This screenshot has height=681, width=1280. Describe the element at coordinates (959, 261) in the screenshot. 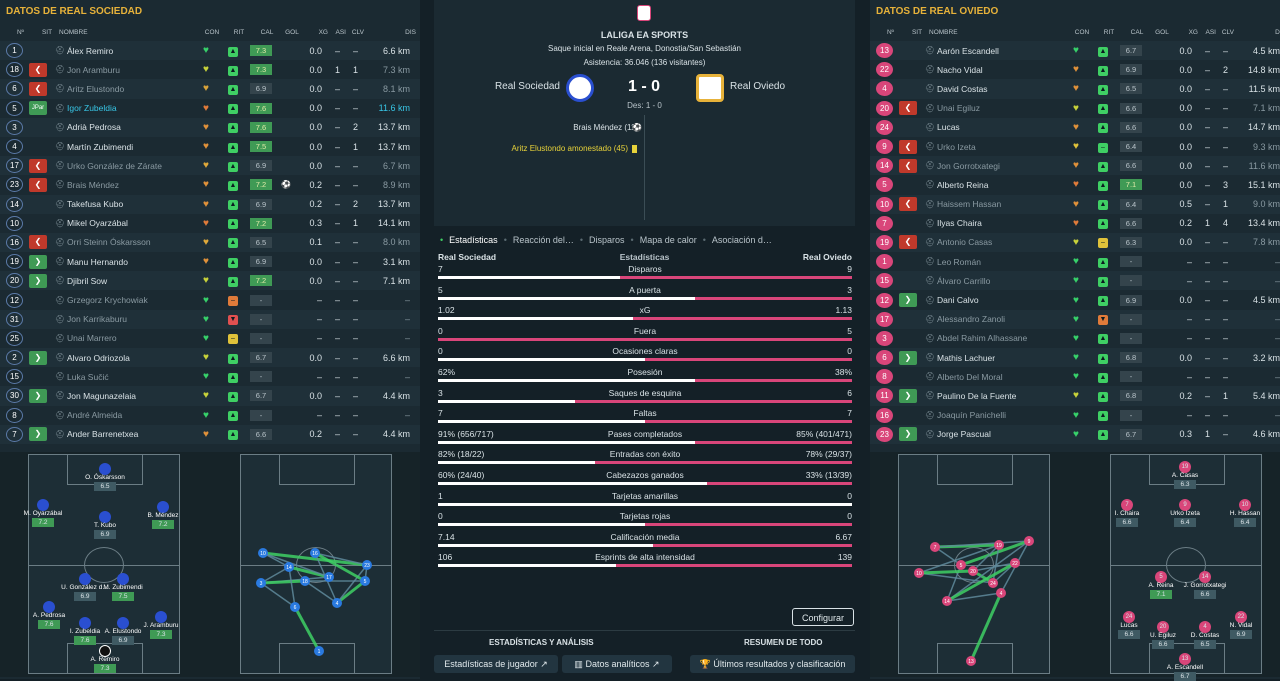

I see `player-name: Leo Román` at that location.